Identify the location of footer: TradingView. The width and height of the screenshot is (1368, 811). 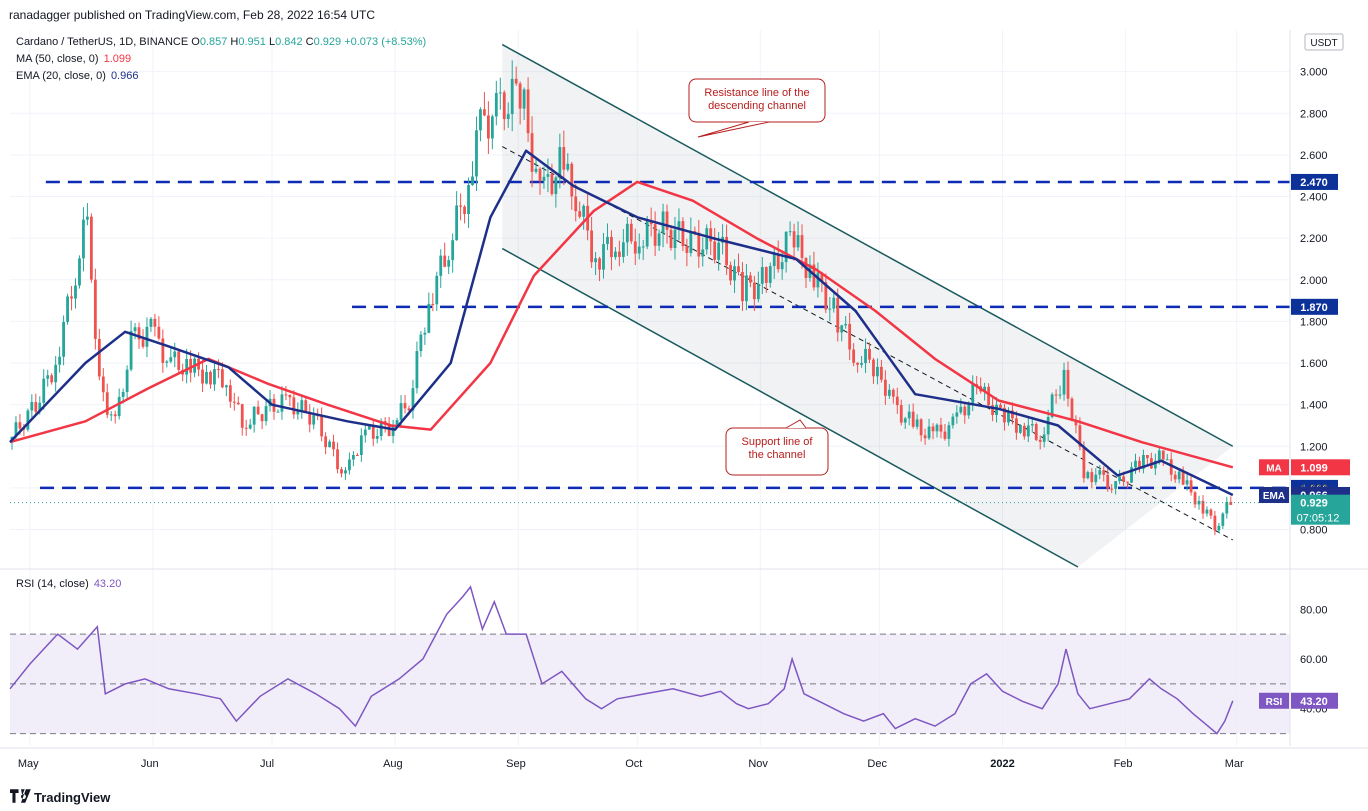
(684, 796).